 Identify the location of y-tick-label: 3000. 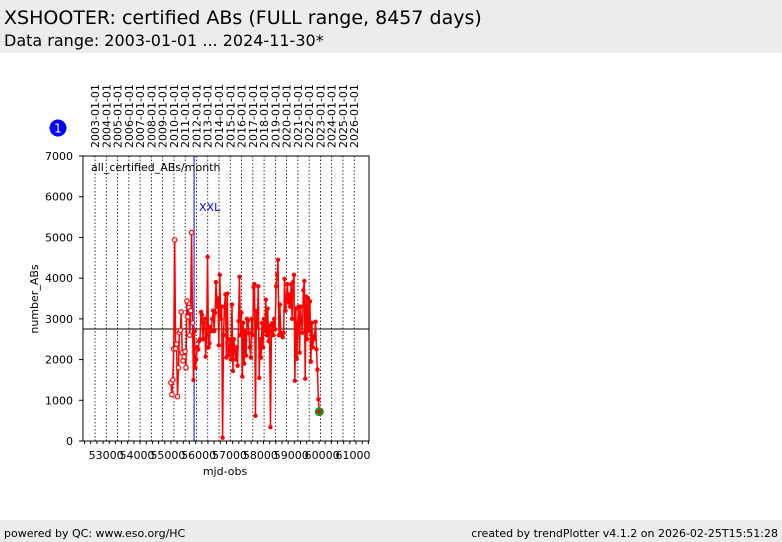
(59, 319).